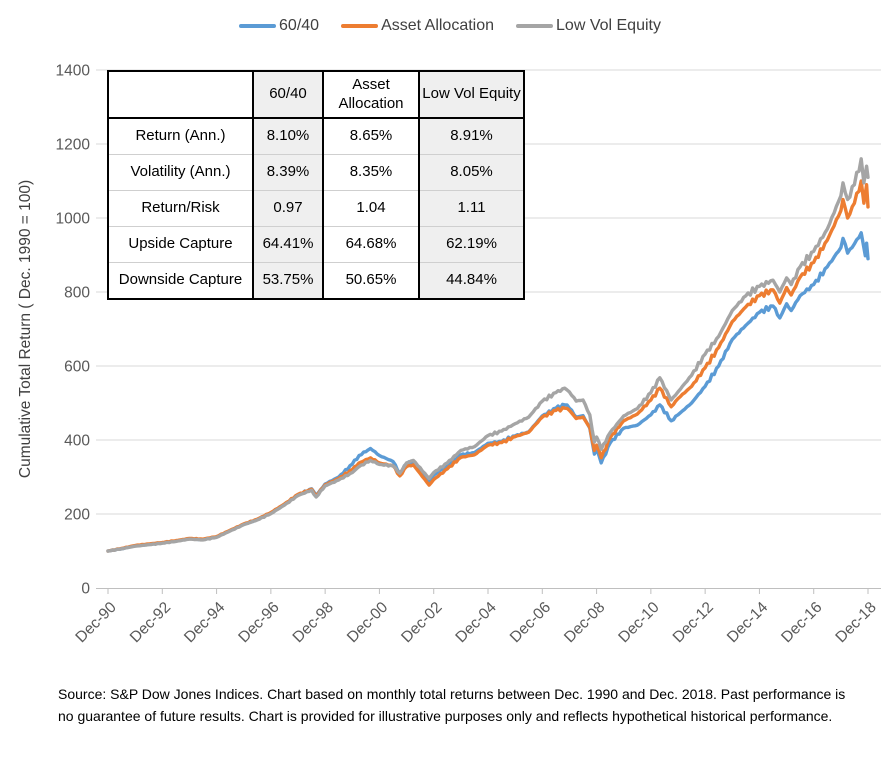  I want to click on chart-legend: 60/40 Asset Allocation Low Vol Equity, so click(450, 26).